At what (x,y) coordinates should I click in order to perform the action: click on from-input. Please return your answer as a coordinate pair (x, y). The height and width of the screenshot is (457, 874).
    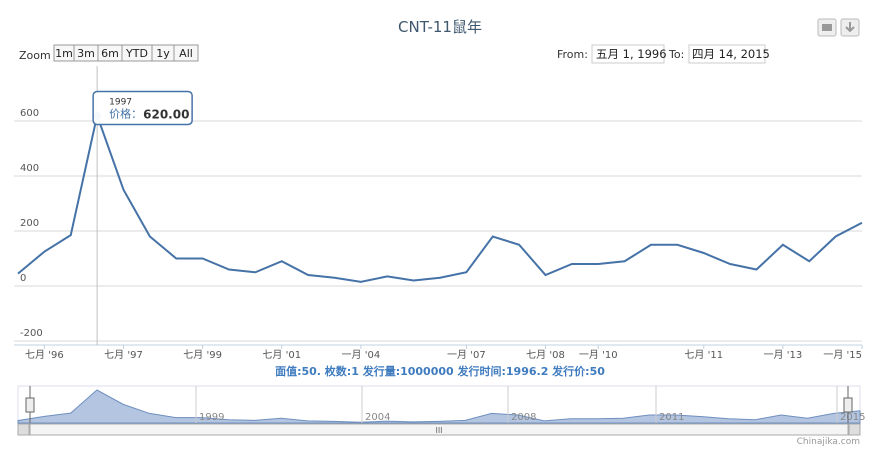
    Looking at the image, I should click on (628, 54).